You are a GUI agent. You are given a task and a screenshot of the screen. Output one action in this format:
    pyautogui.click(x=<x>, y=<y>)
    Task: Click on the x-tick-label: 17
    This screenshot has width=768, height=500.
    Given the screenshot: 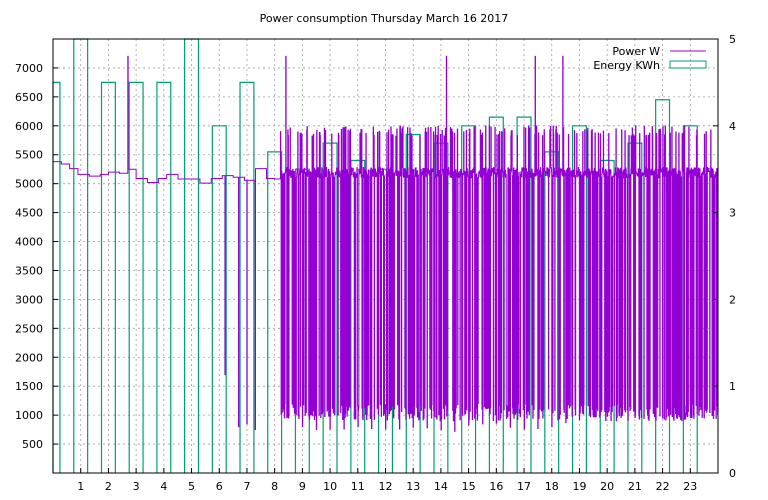 What is the action you would take?
    pyautogui.click(x=524, y=486)
    